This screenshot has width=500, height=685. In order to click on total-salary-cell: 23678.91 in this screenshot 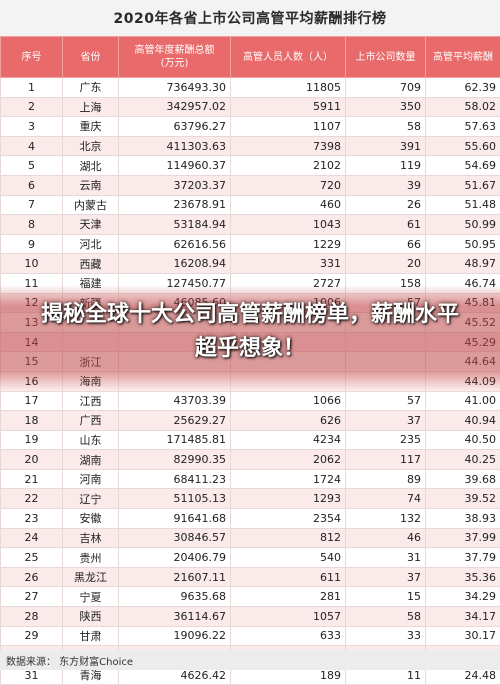, I will do `click(175, 205)`.